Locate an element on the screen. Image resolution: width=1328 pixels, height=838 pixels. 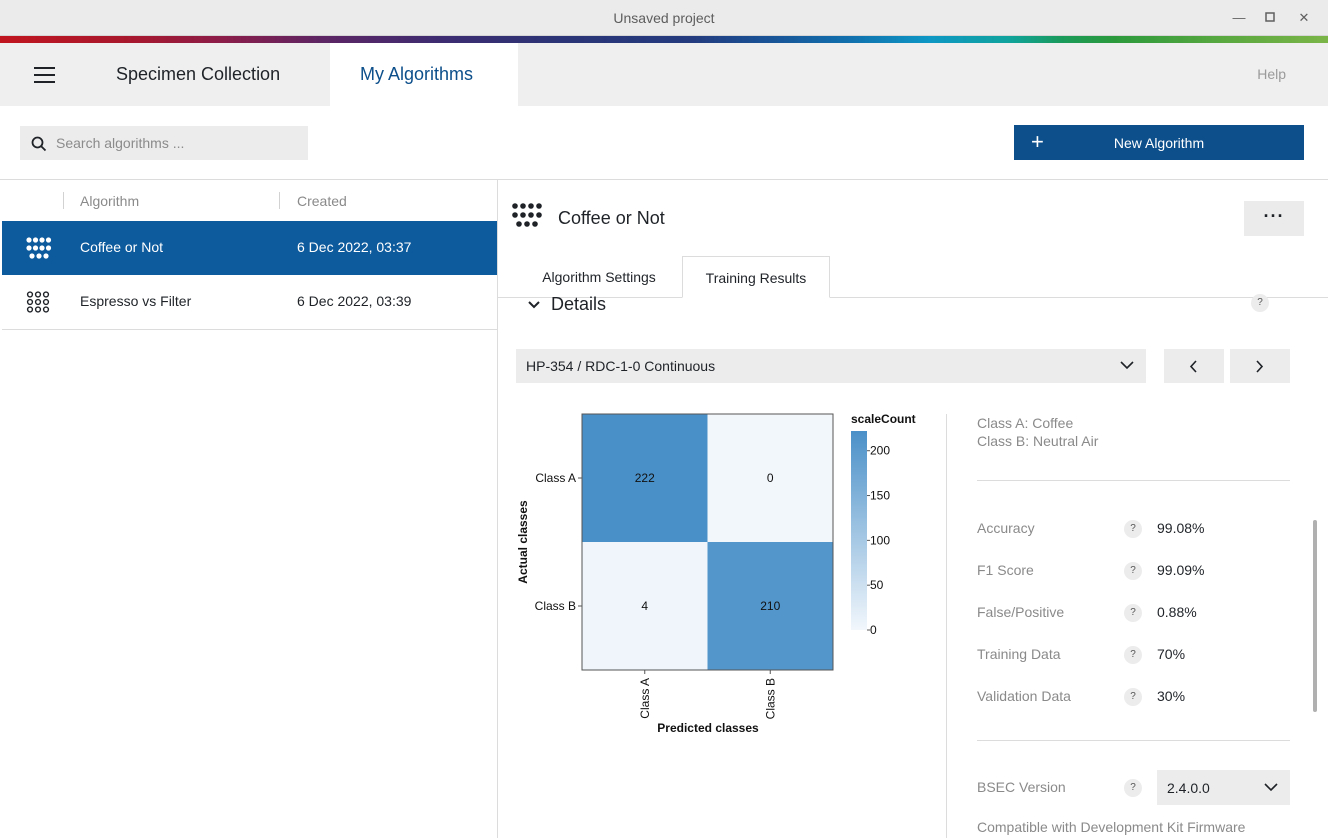
close-icon: ✕ is located at coordinates (1304, 17).